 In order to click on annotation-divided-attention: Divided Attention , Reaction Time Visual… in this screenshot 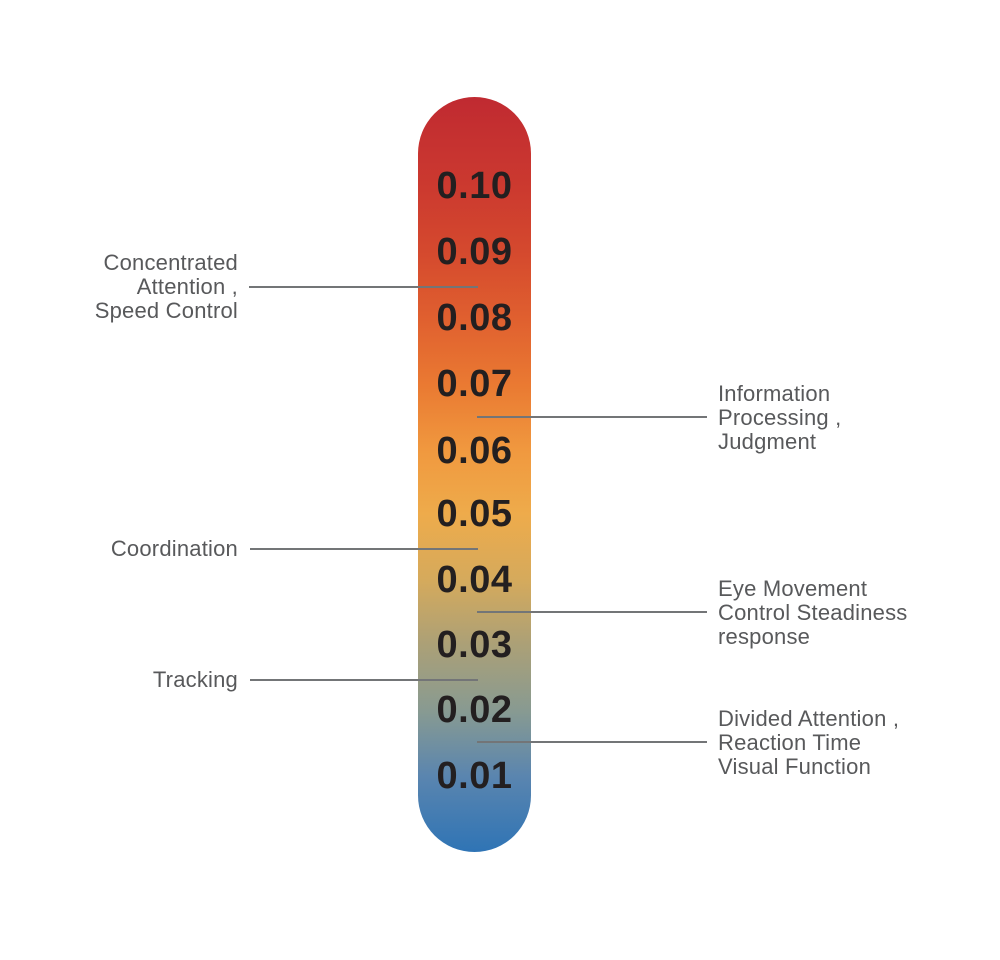, I will do `click(843, 743)`.